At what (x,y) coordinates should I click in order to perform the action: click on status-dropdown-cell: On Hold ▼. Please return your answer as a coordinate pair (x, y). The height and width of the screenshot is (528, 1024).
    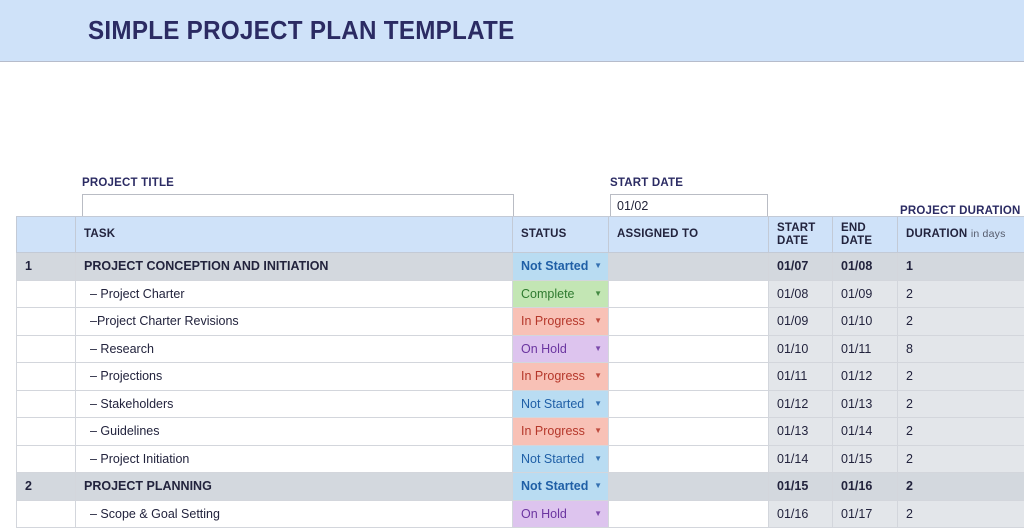
    Looking at the image, I should click on (561, 349).